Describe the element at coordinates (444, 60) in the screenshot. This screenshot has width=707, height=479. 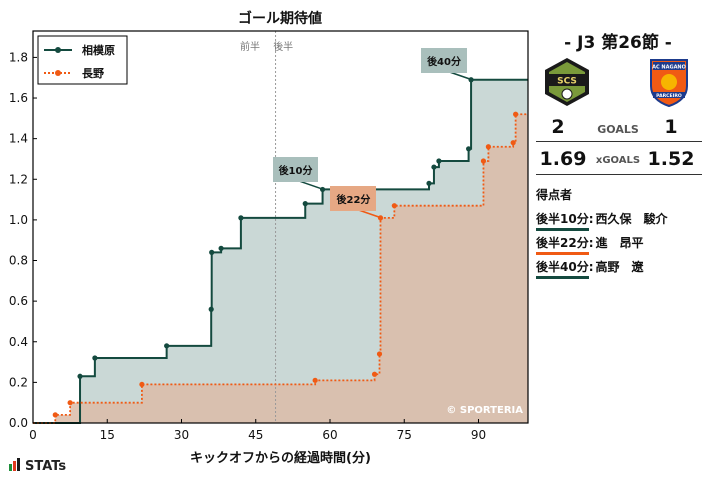
I see `goal-callout: 後40分` at that location.